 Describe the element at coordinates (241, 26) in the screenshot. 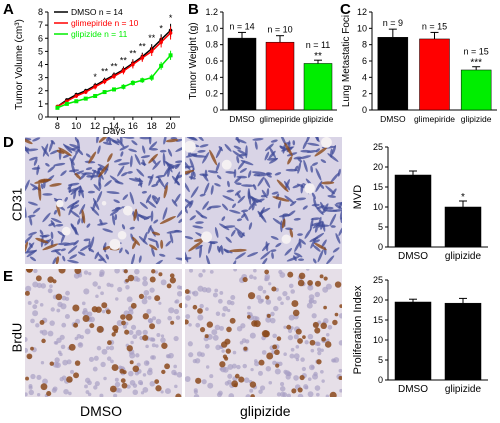

I see `sample-size-label: n = 14` at that location.